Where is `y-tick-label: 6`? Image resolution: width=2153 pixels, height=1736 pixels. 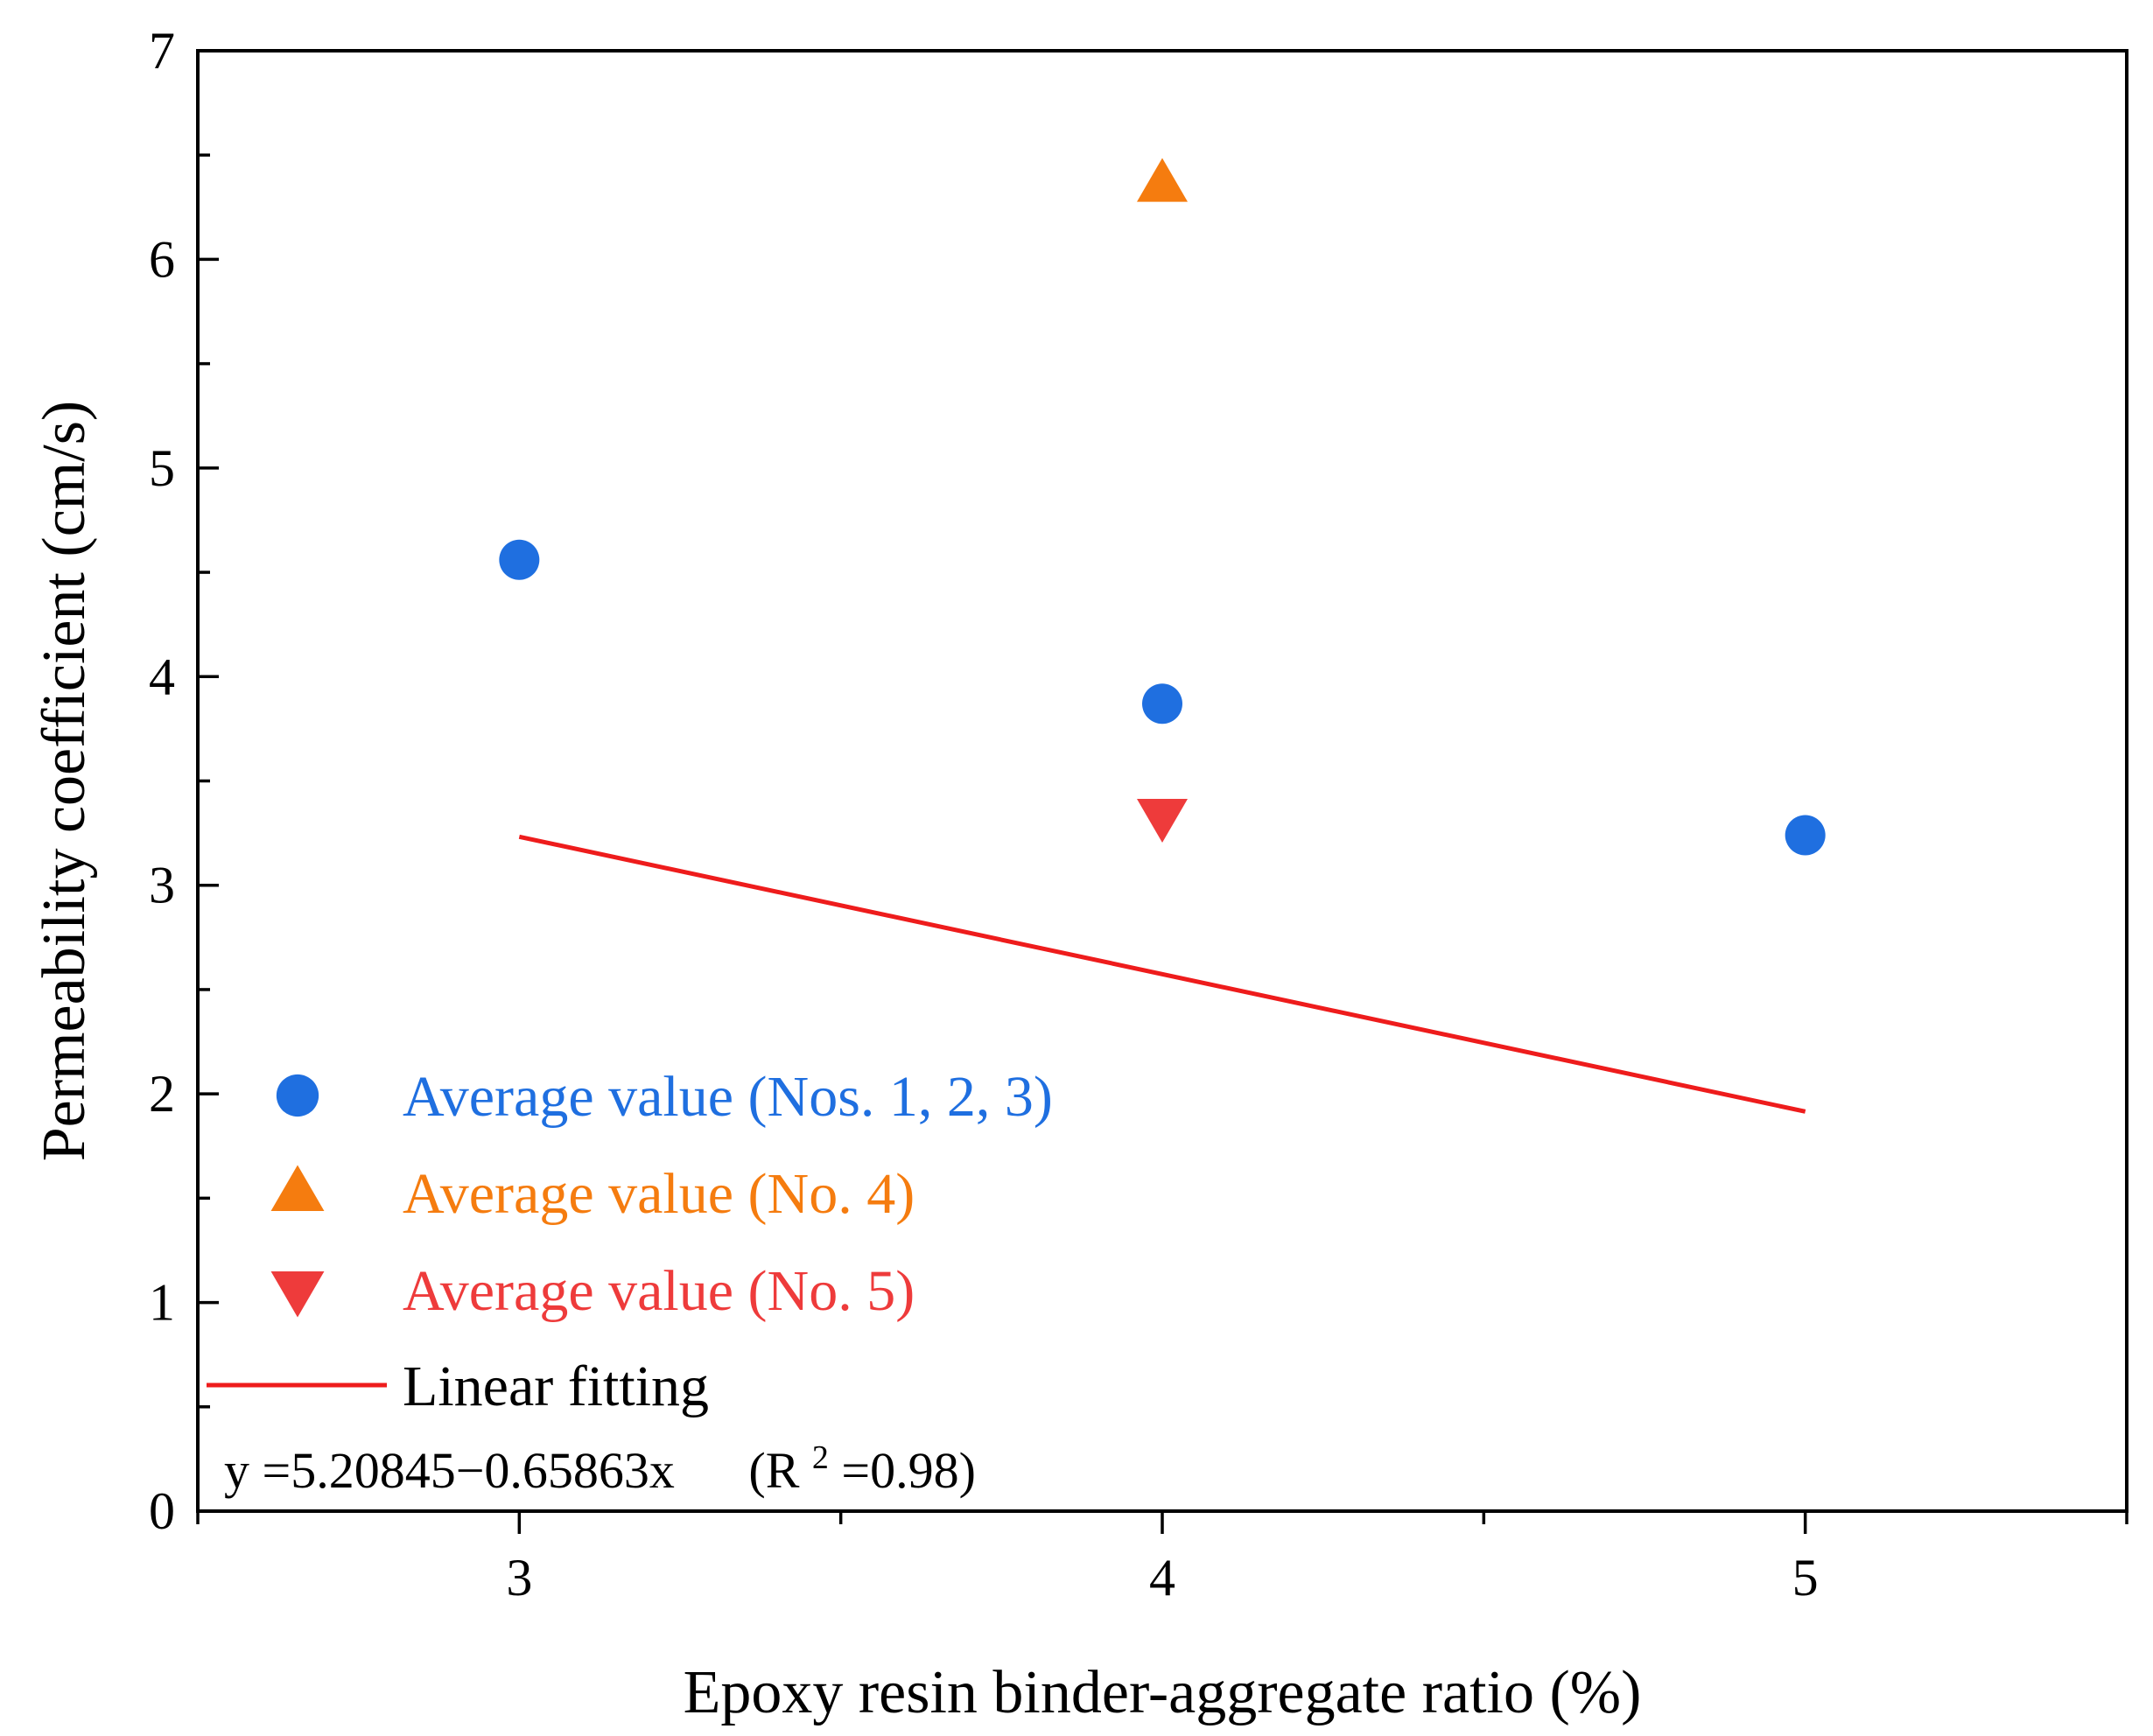
y-tick-label: 6 is located at coordinates (162, 259).